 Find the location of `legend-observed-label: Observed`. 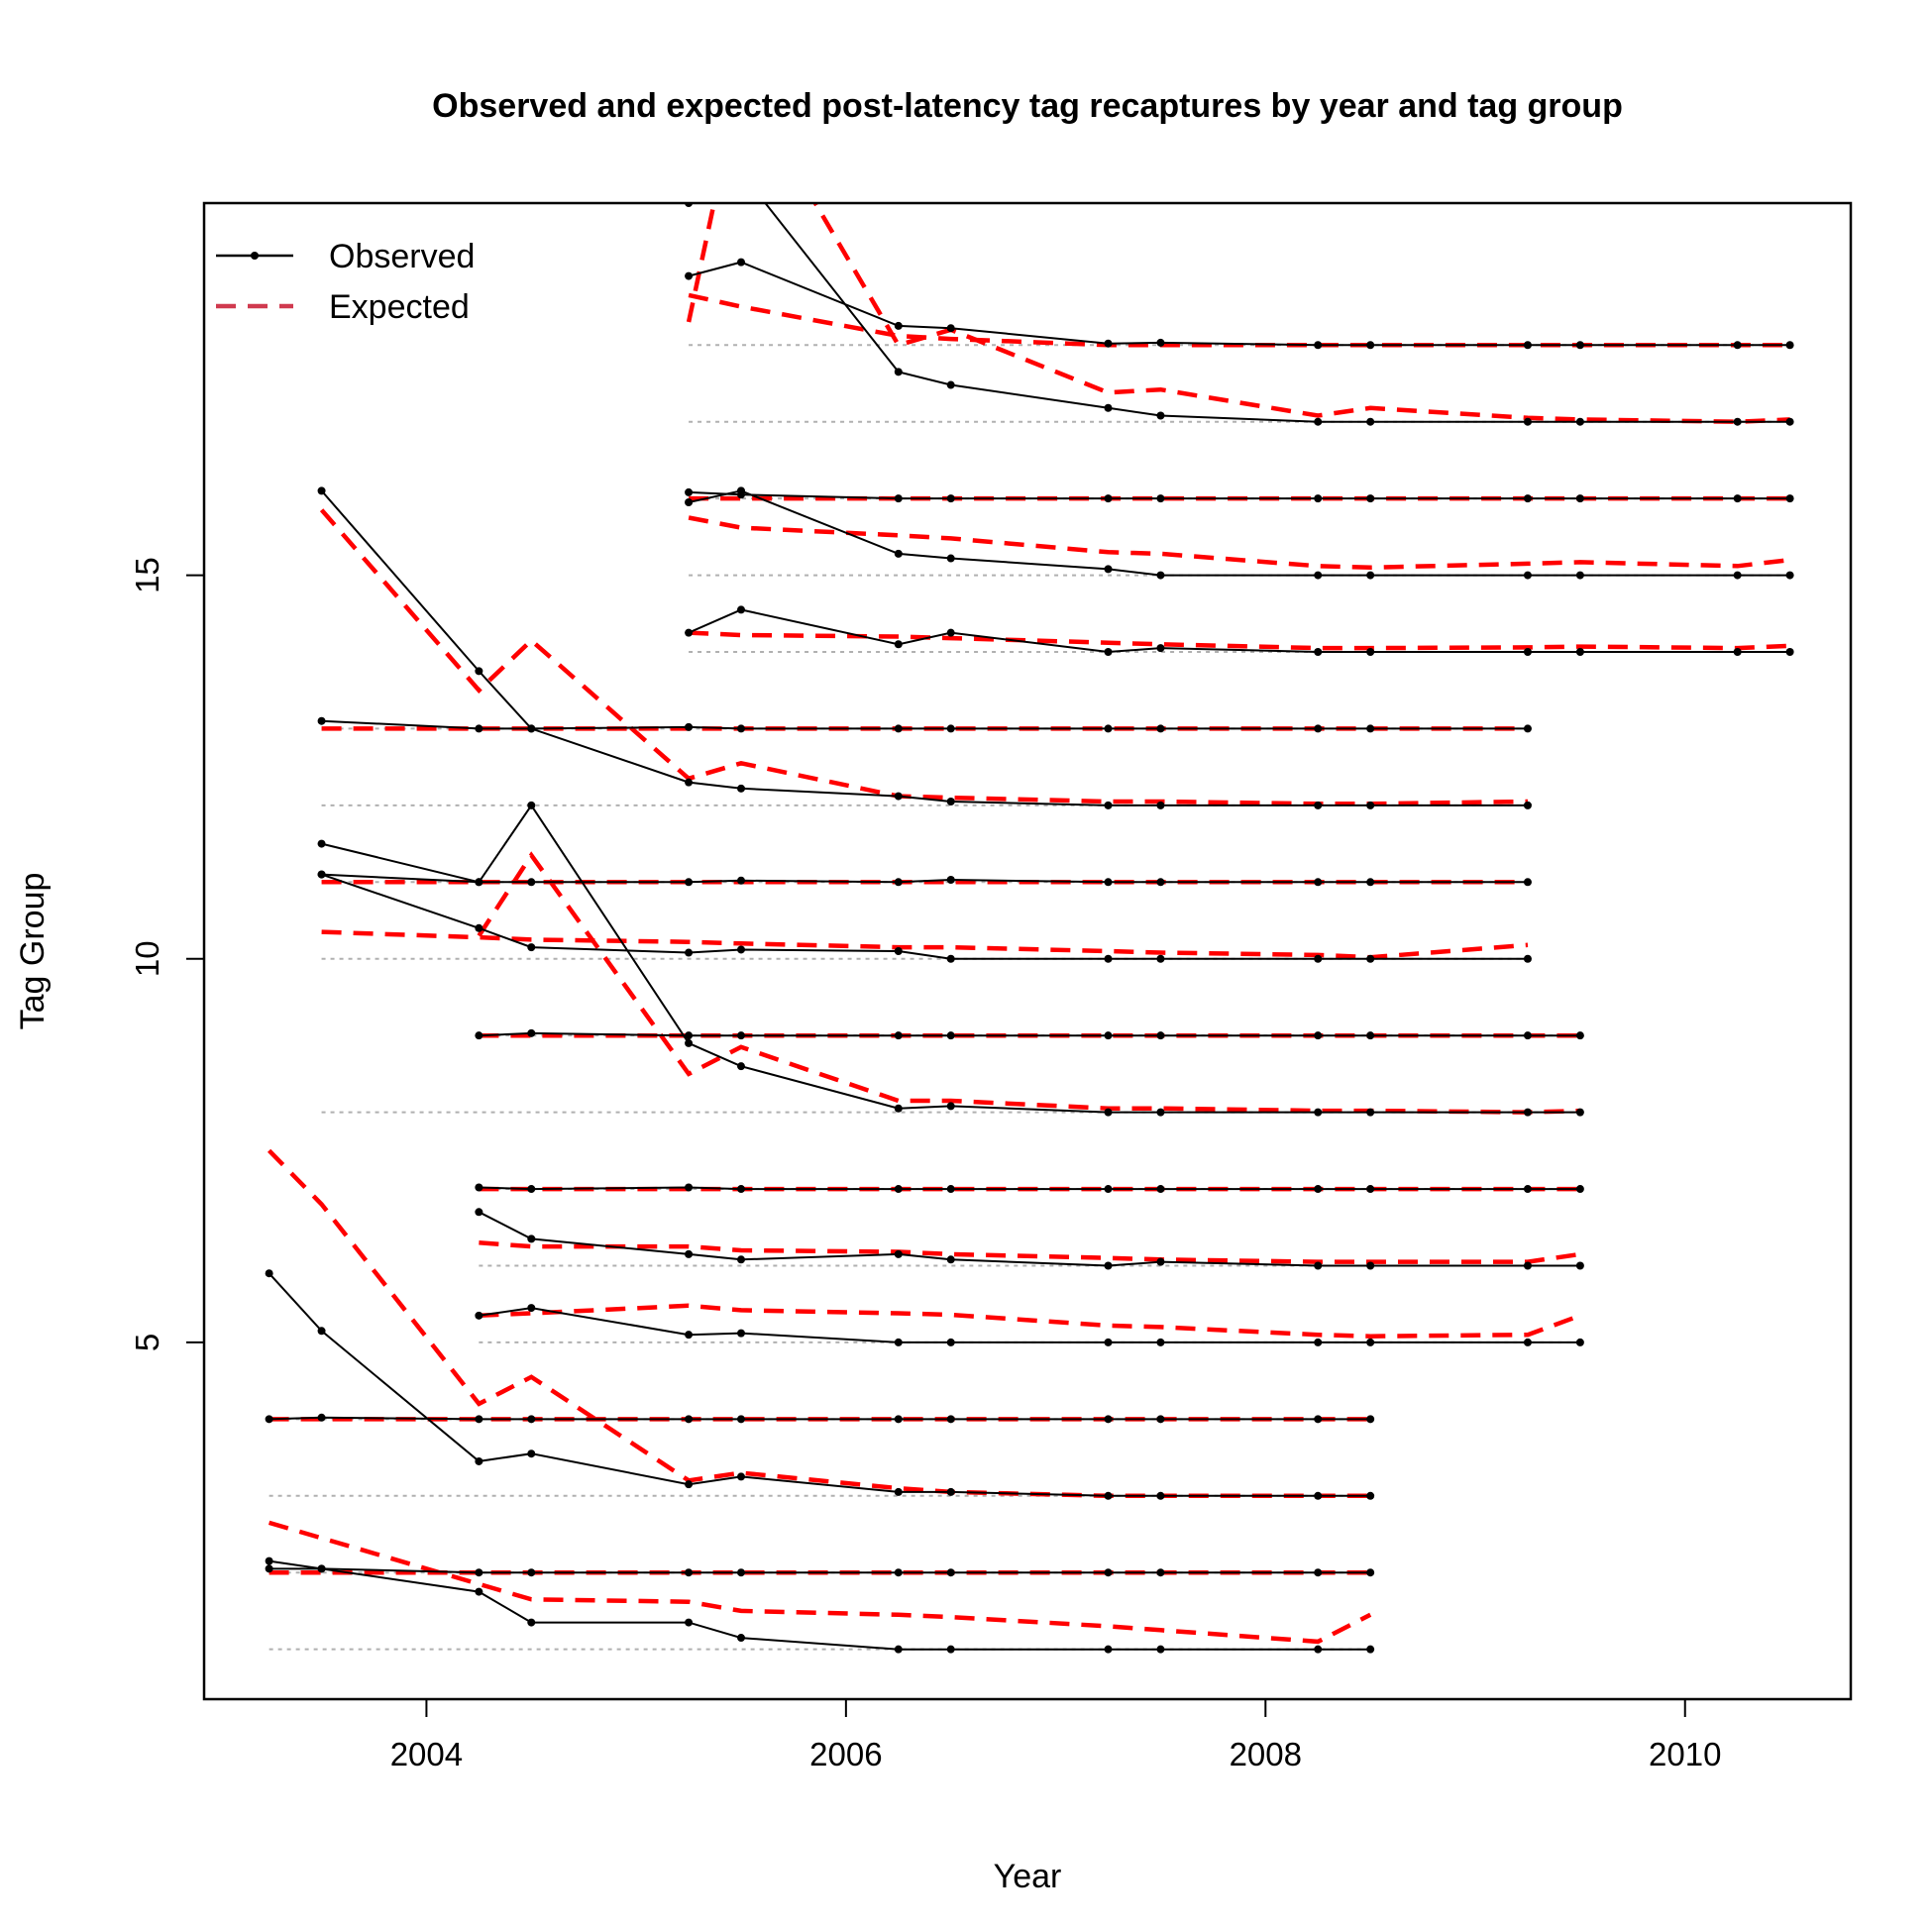

legend-observed-label: Observed is located at coordinates (402, 257).